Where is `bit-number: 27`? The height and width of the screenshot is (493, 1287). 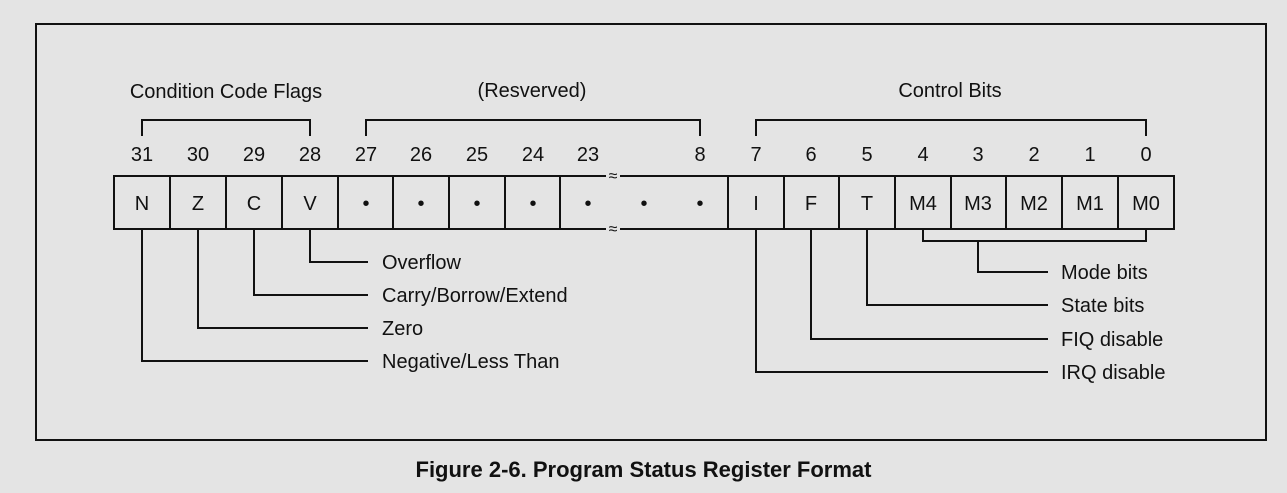
bit-number: 27 is located at coordinates (366, 155).